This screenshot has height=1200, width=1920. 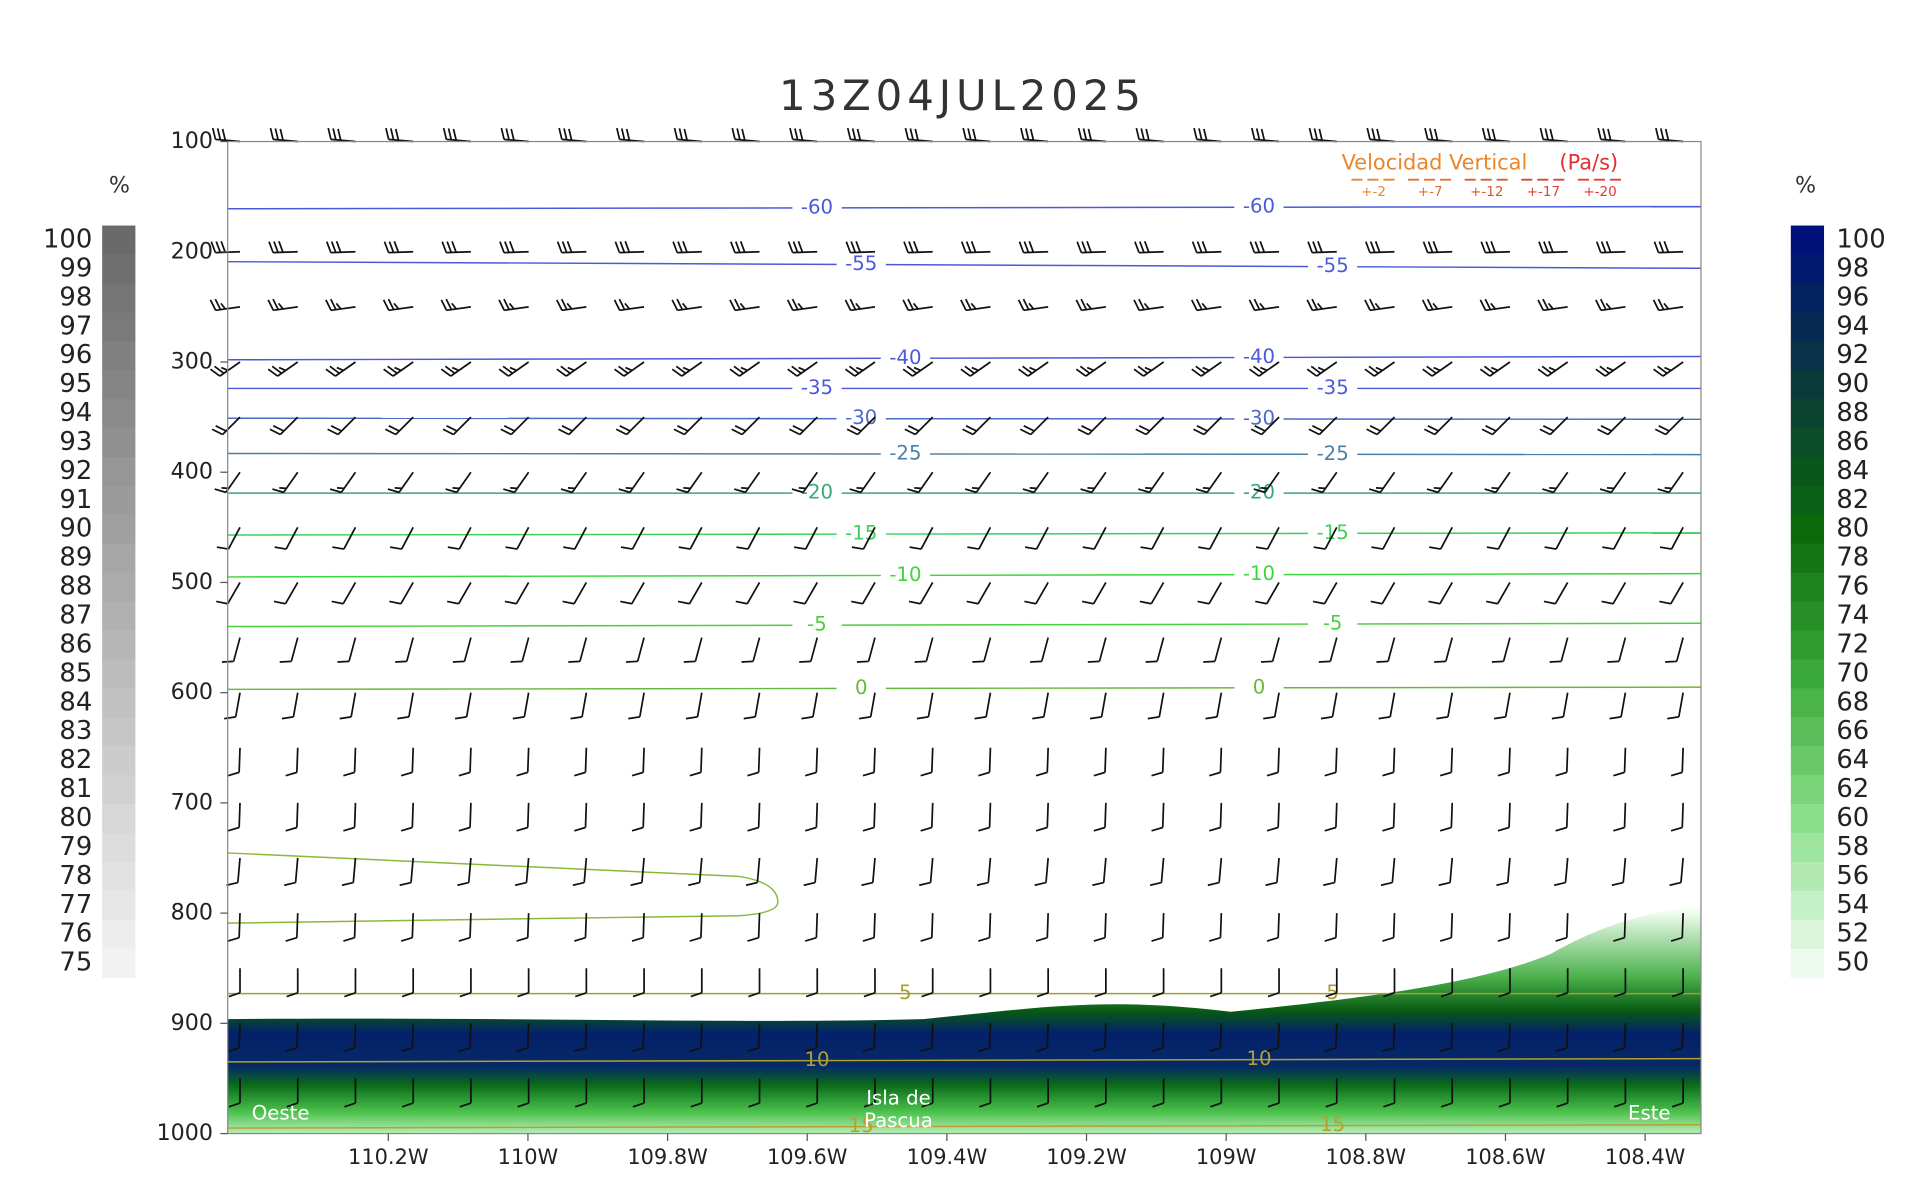 I want to click on colorbar-label: 90, so click(x=75, y=529).